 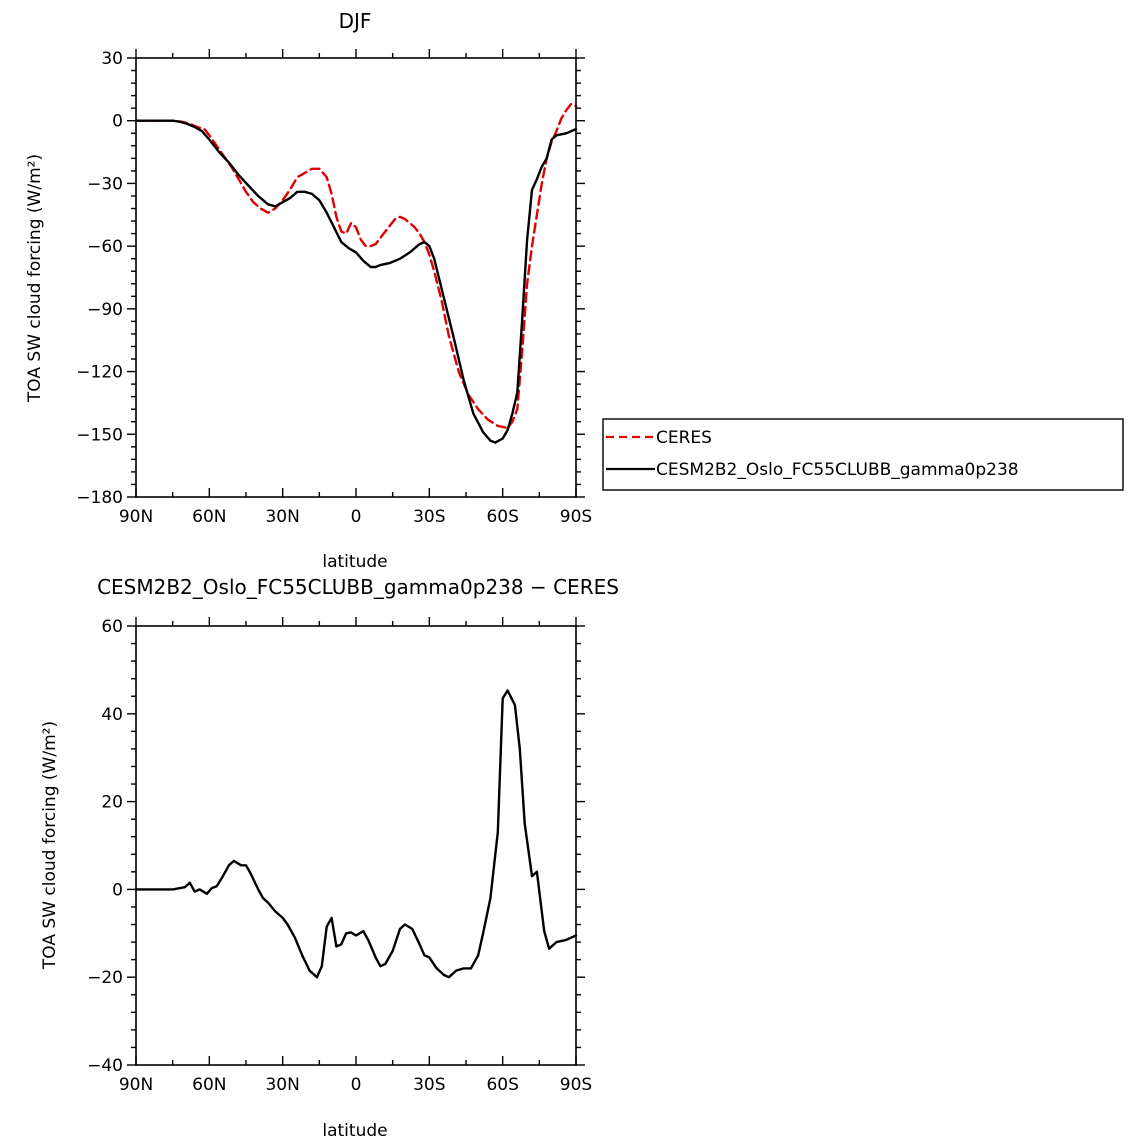 I want to click on bottom-ytick-label: 40, so click(x=112, y=715).